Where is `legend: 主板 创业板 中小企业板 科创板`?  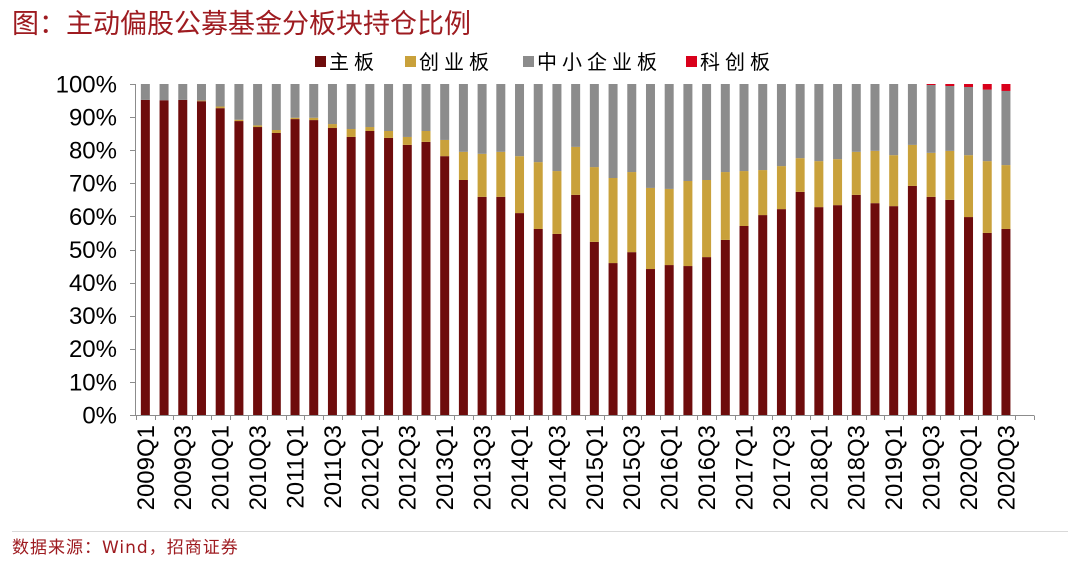
legend: 主板 创业板 中小企业板 科创板 is located at coordinates (542, 62).